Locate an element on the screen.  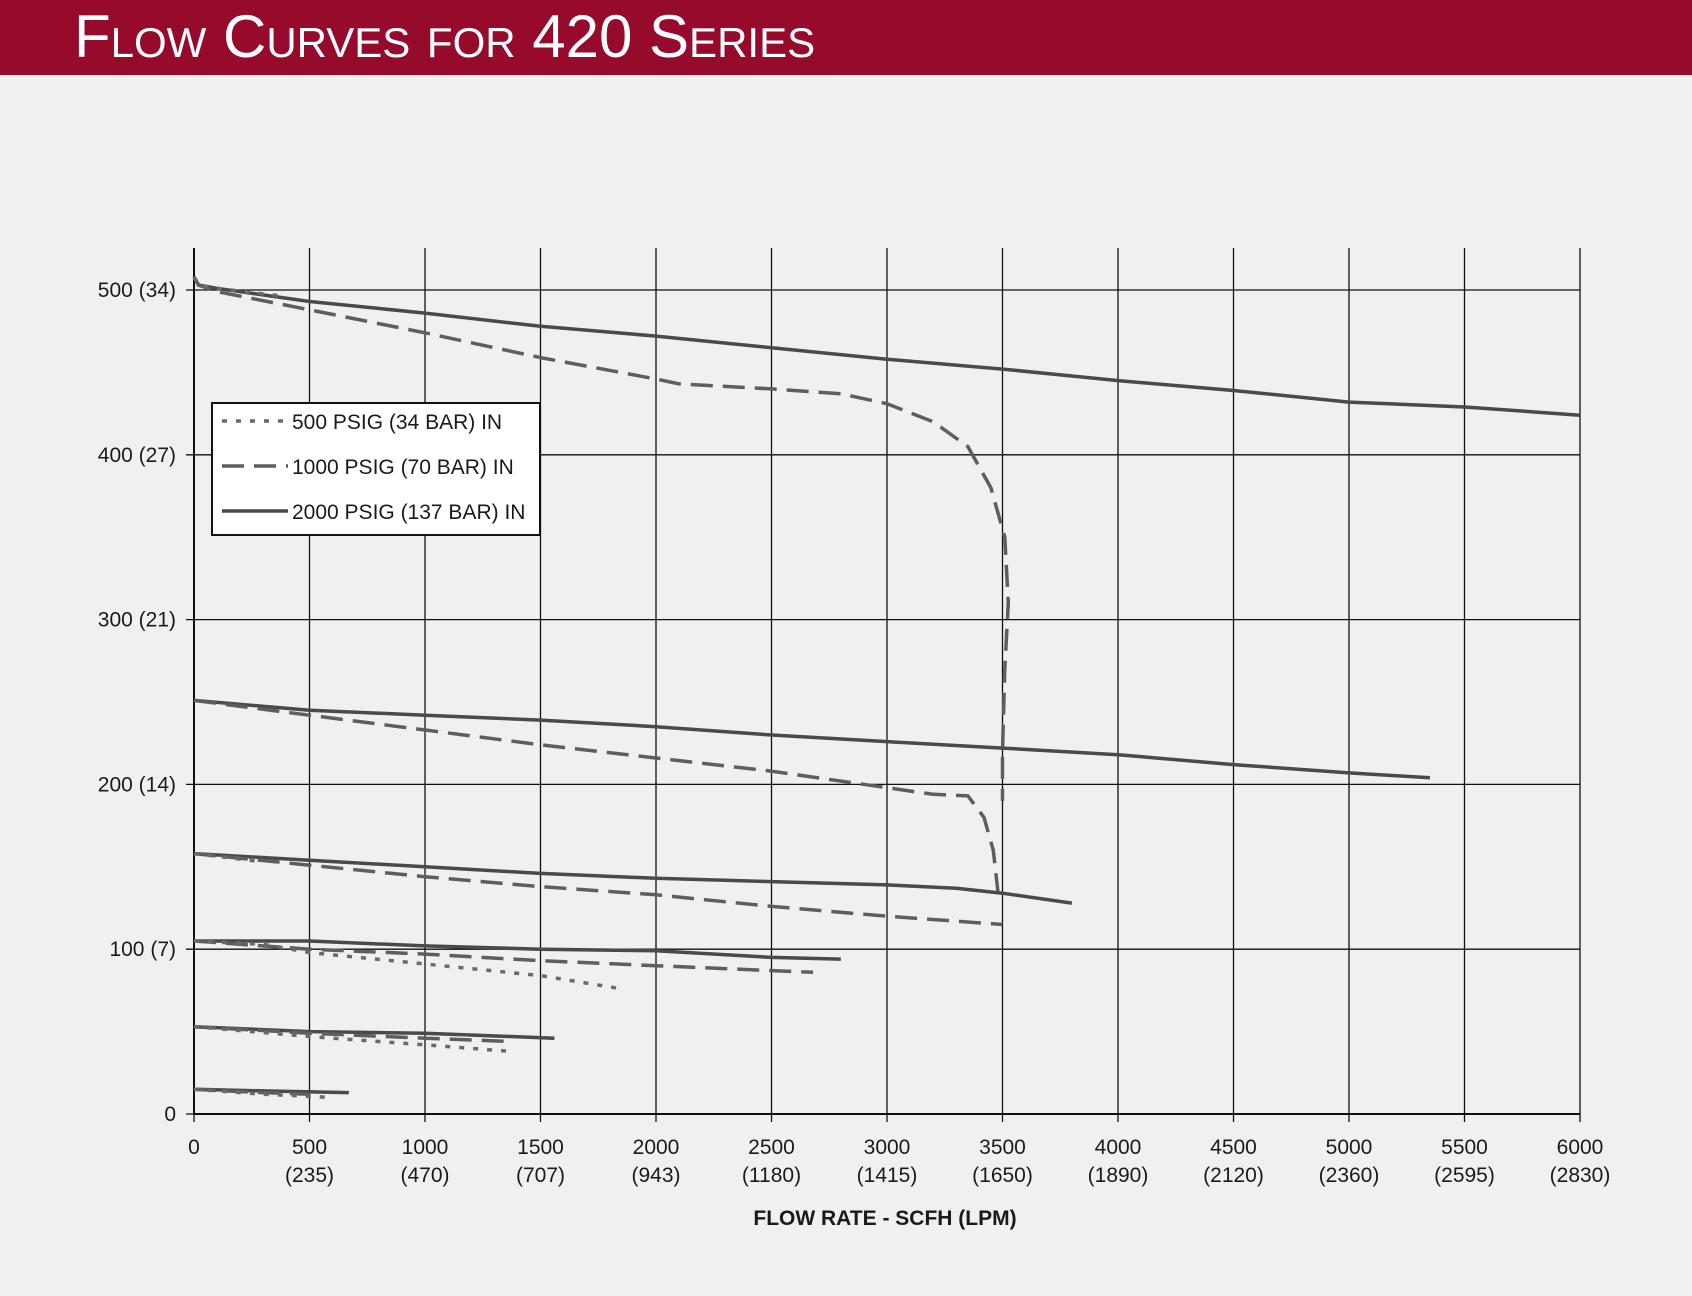
y-tick-label: 200 (14) is located at coordinates (137, 784).